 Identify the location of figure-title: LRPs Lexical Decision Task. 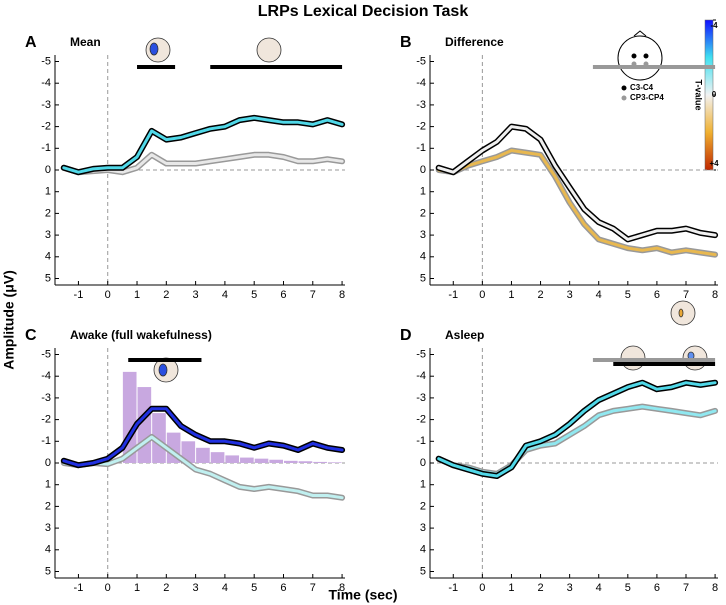
(363, 11).